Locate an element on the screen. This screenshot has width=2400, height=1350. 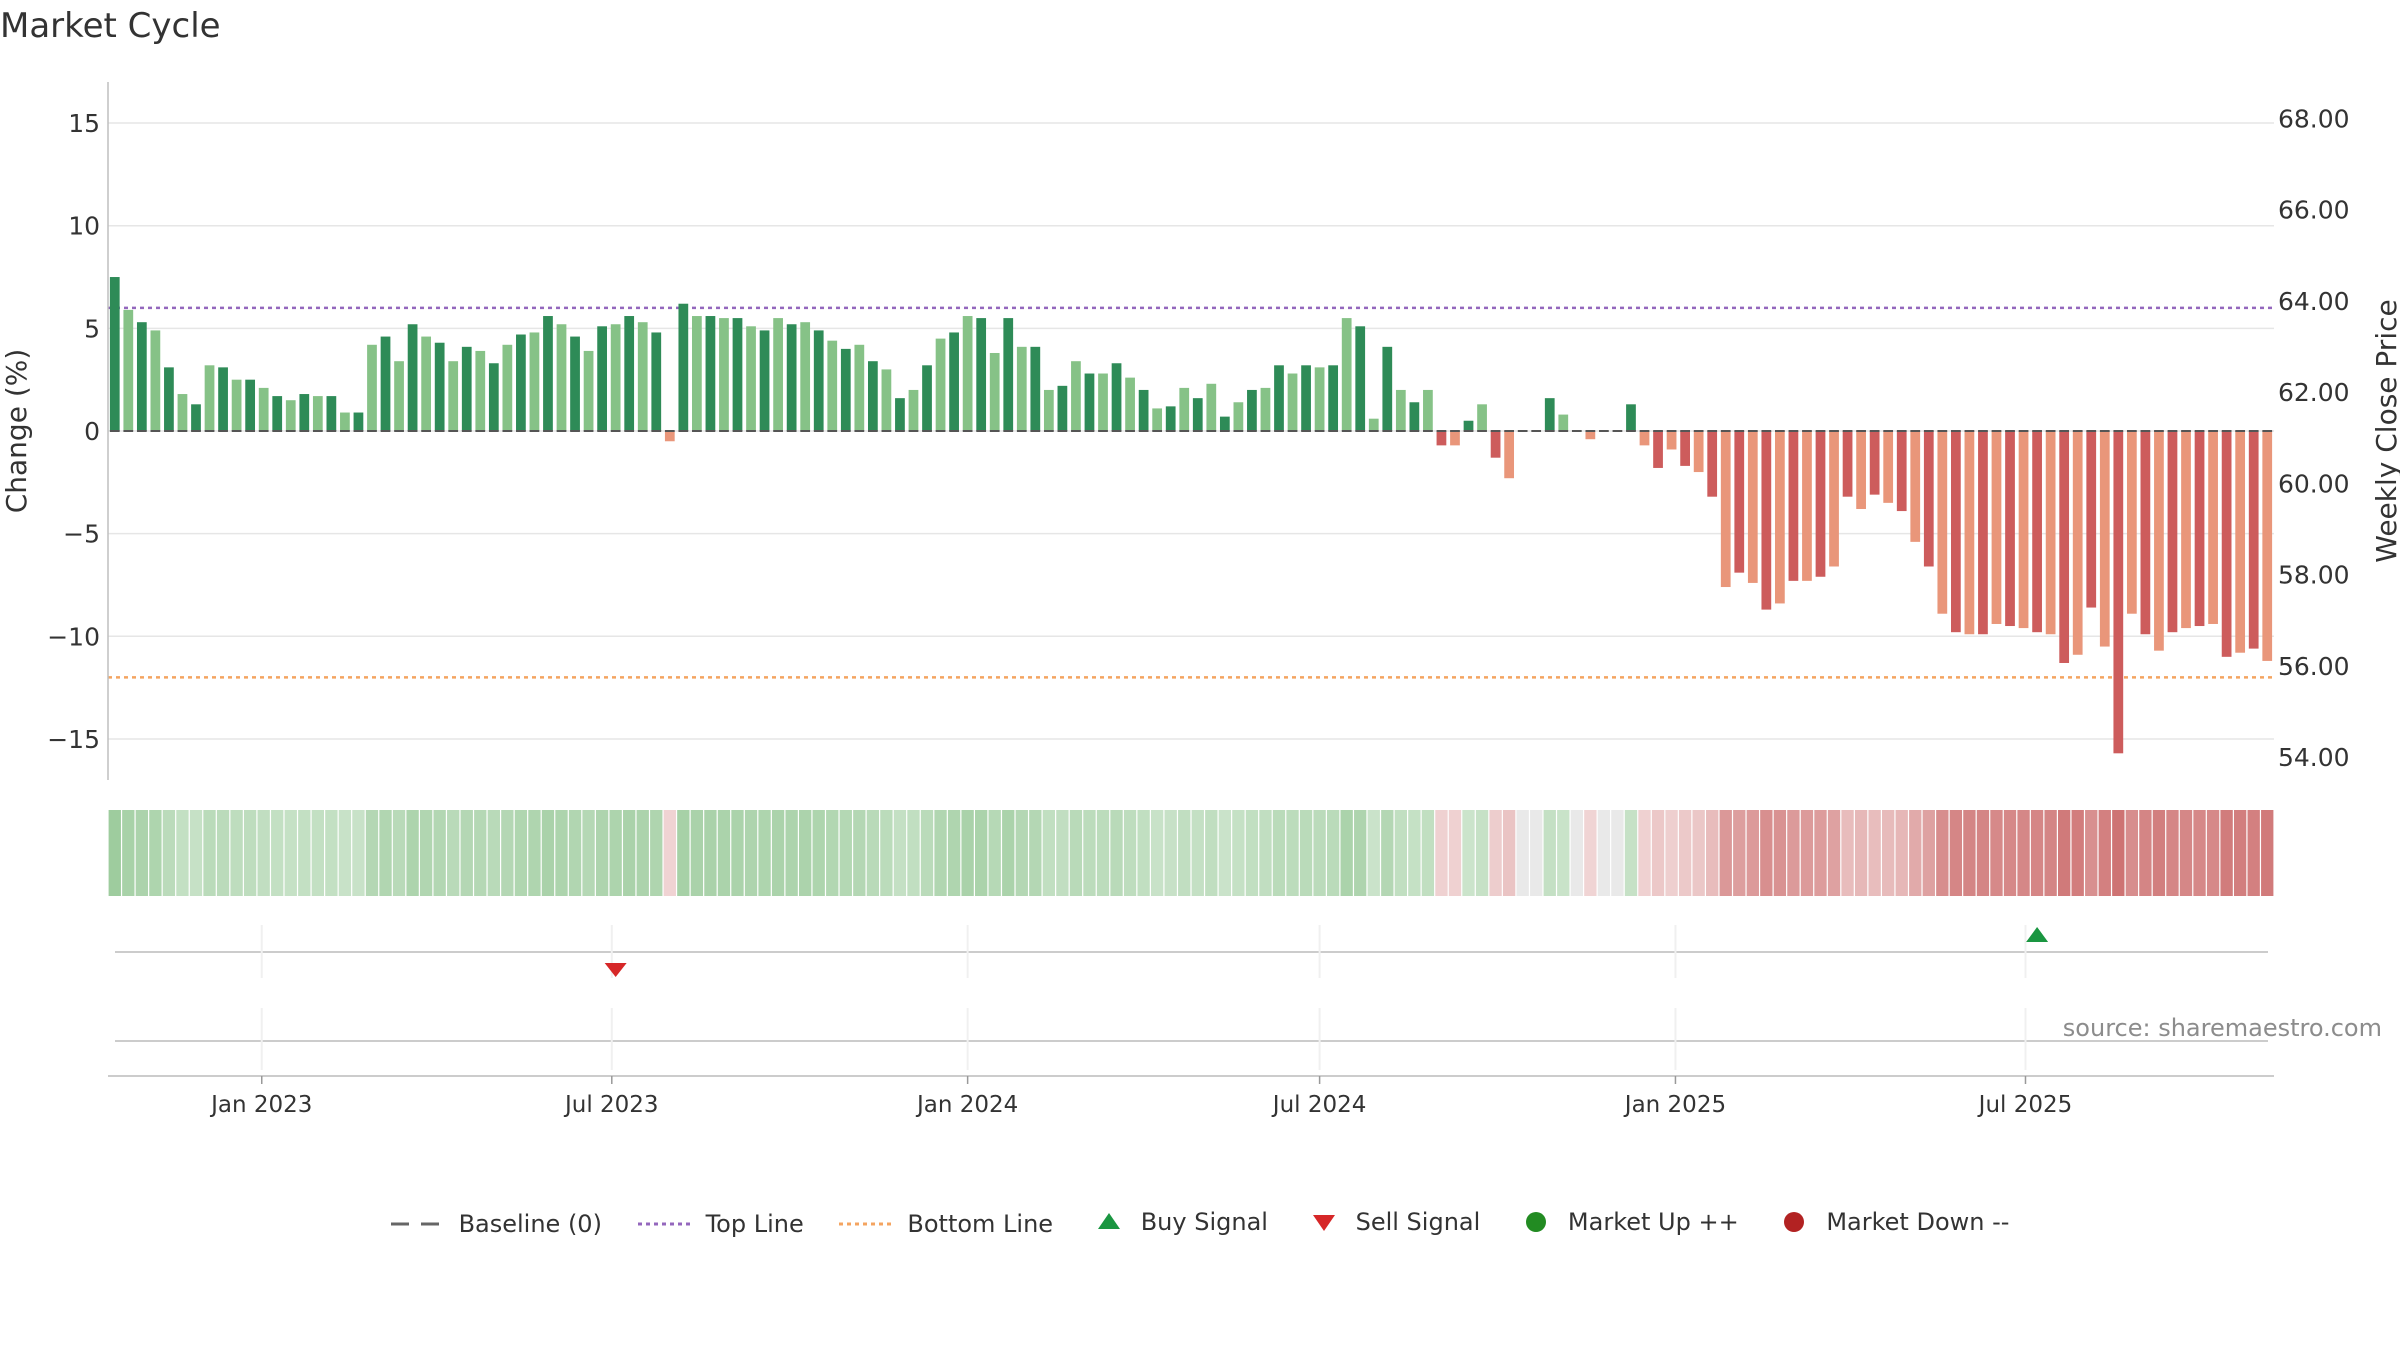
x-tick-label: Jul 2023 is located at coordinates (611, 1105).